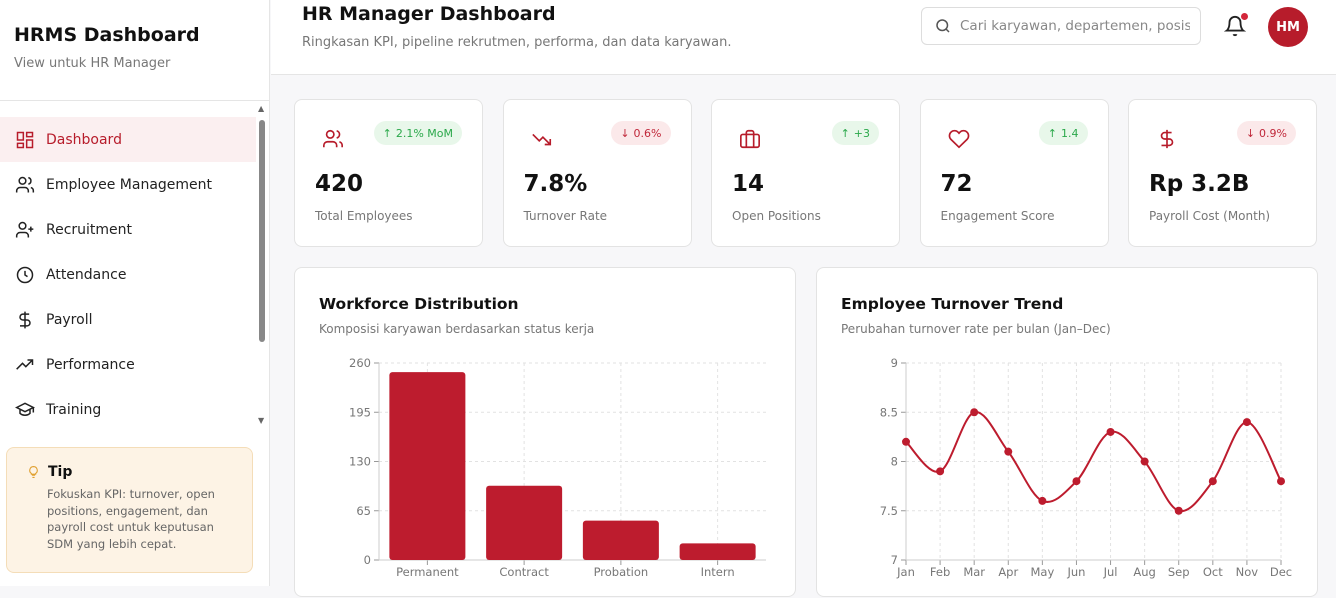  Describe the element at coordinates (952, 304) in the screenshot. I see `chart-title: Employee Turnover Trend` at that location.